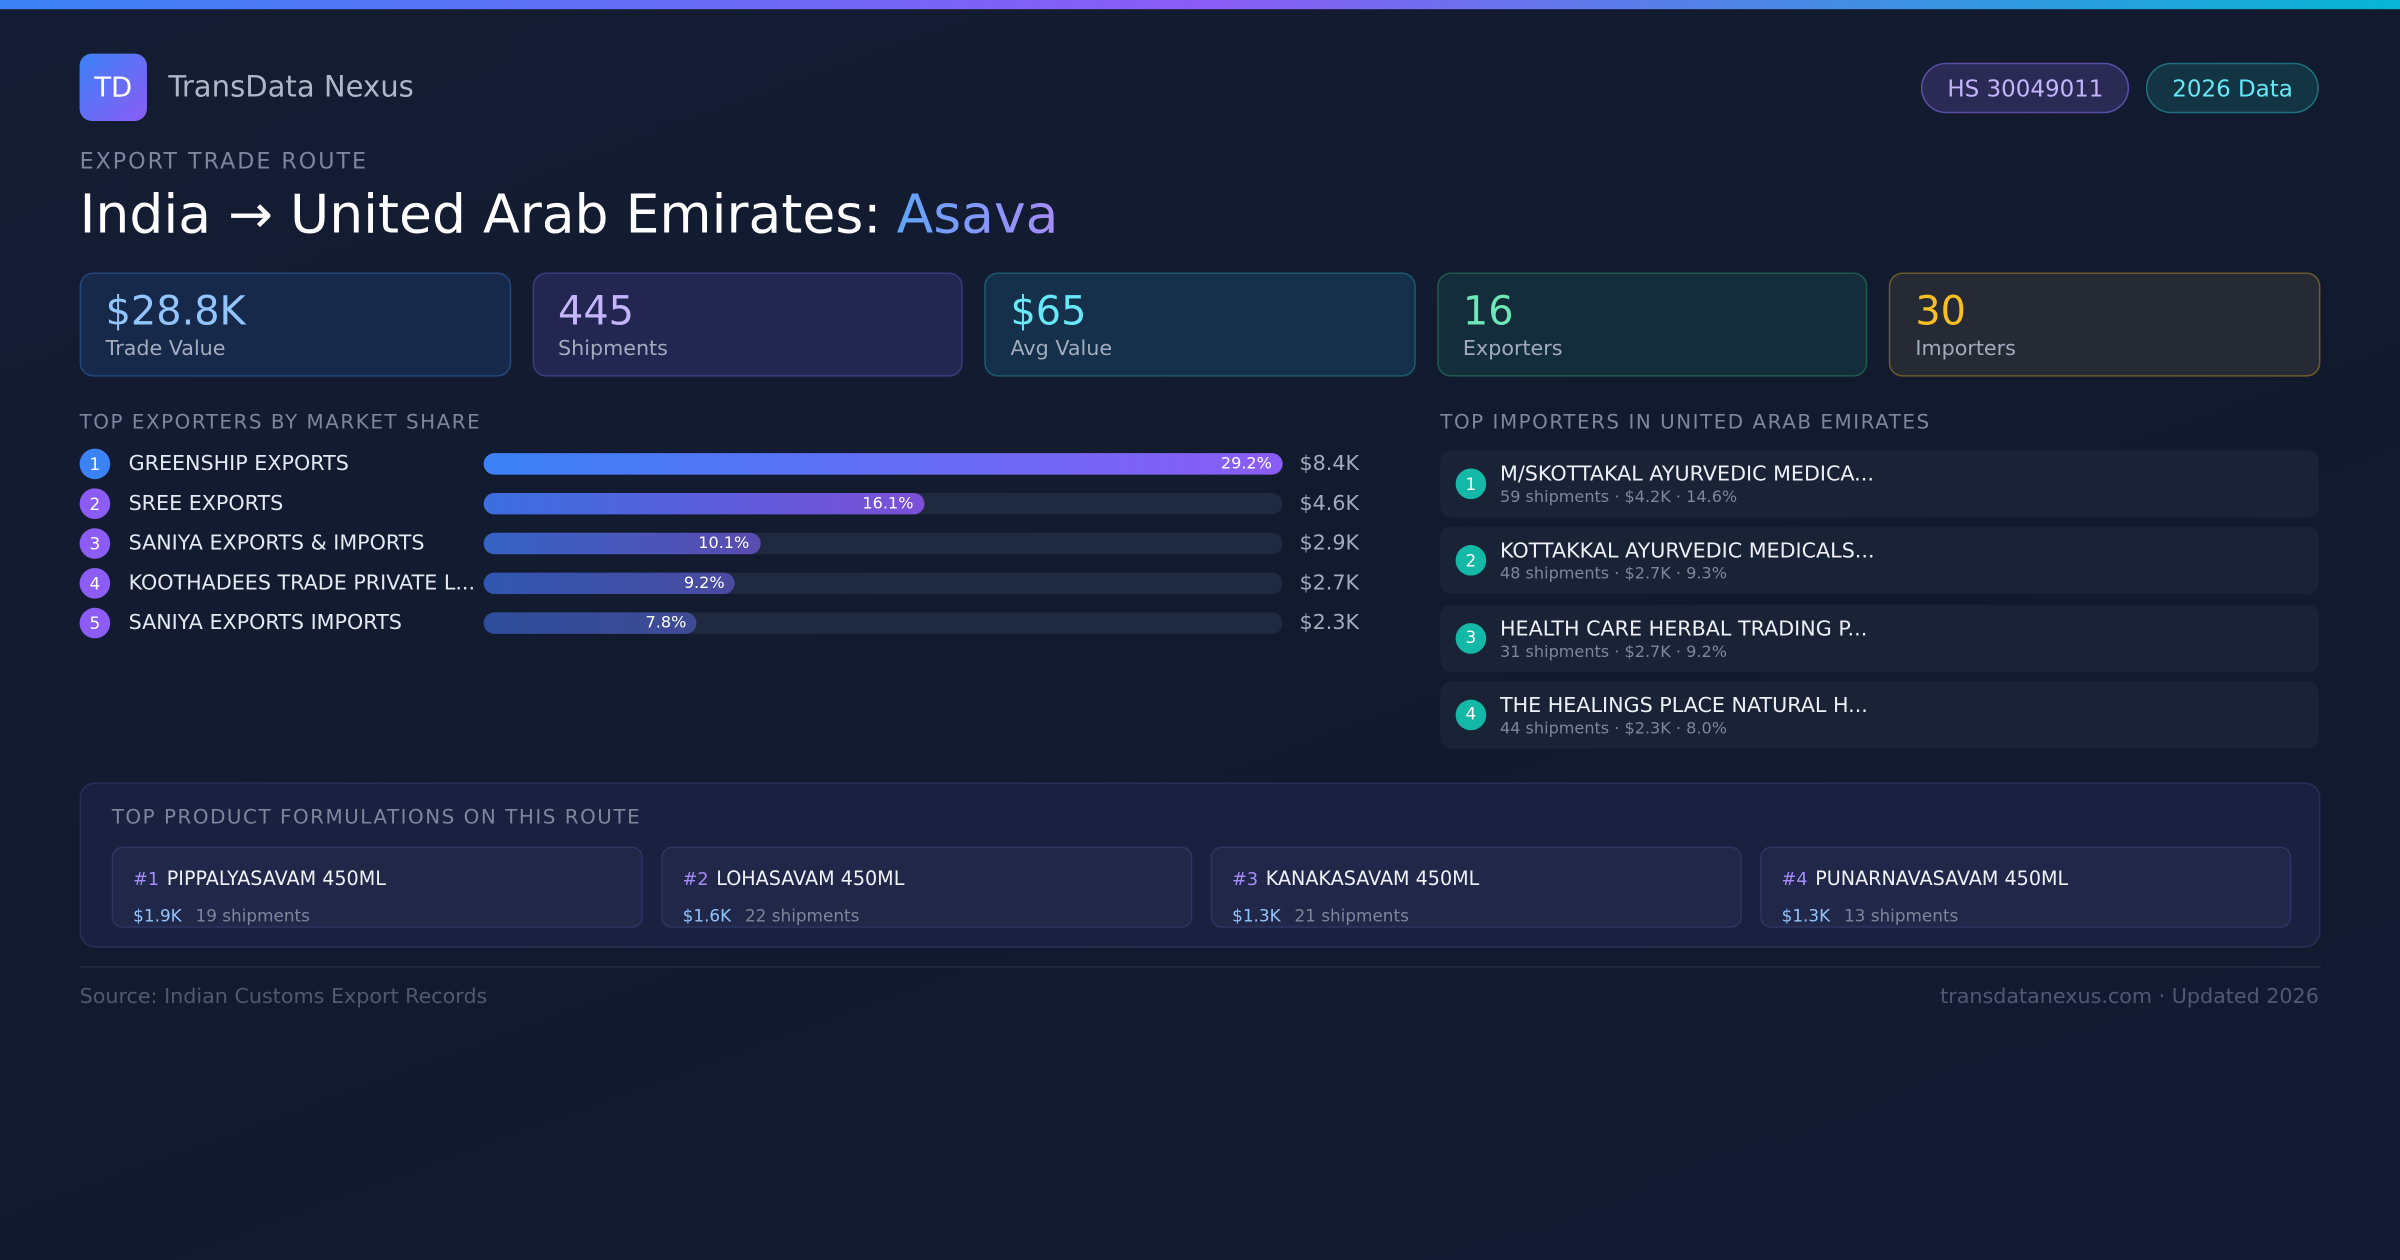 This screenshot has width=2400, height=1260. Describe the element at coordinates (165, 349) in the screenshot. I see `stat-label: Trade Value` at that location.